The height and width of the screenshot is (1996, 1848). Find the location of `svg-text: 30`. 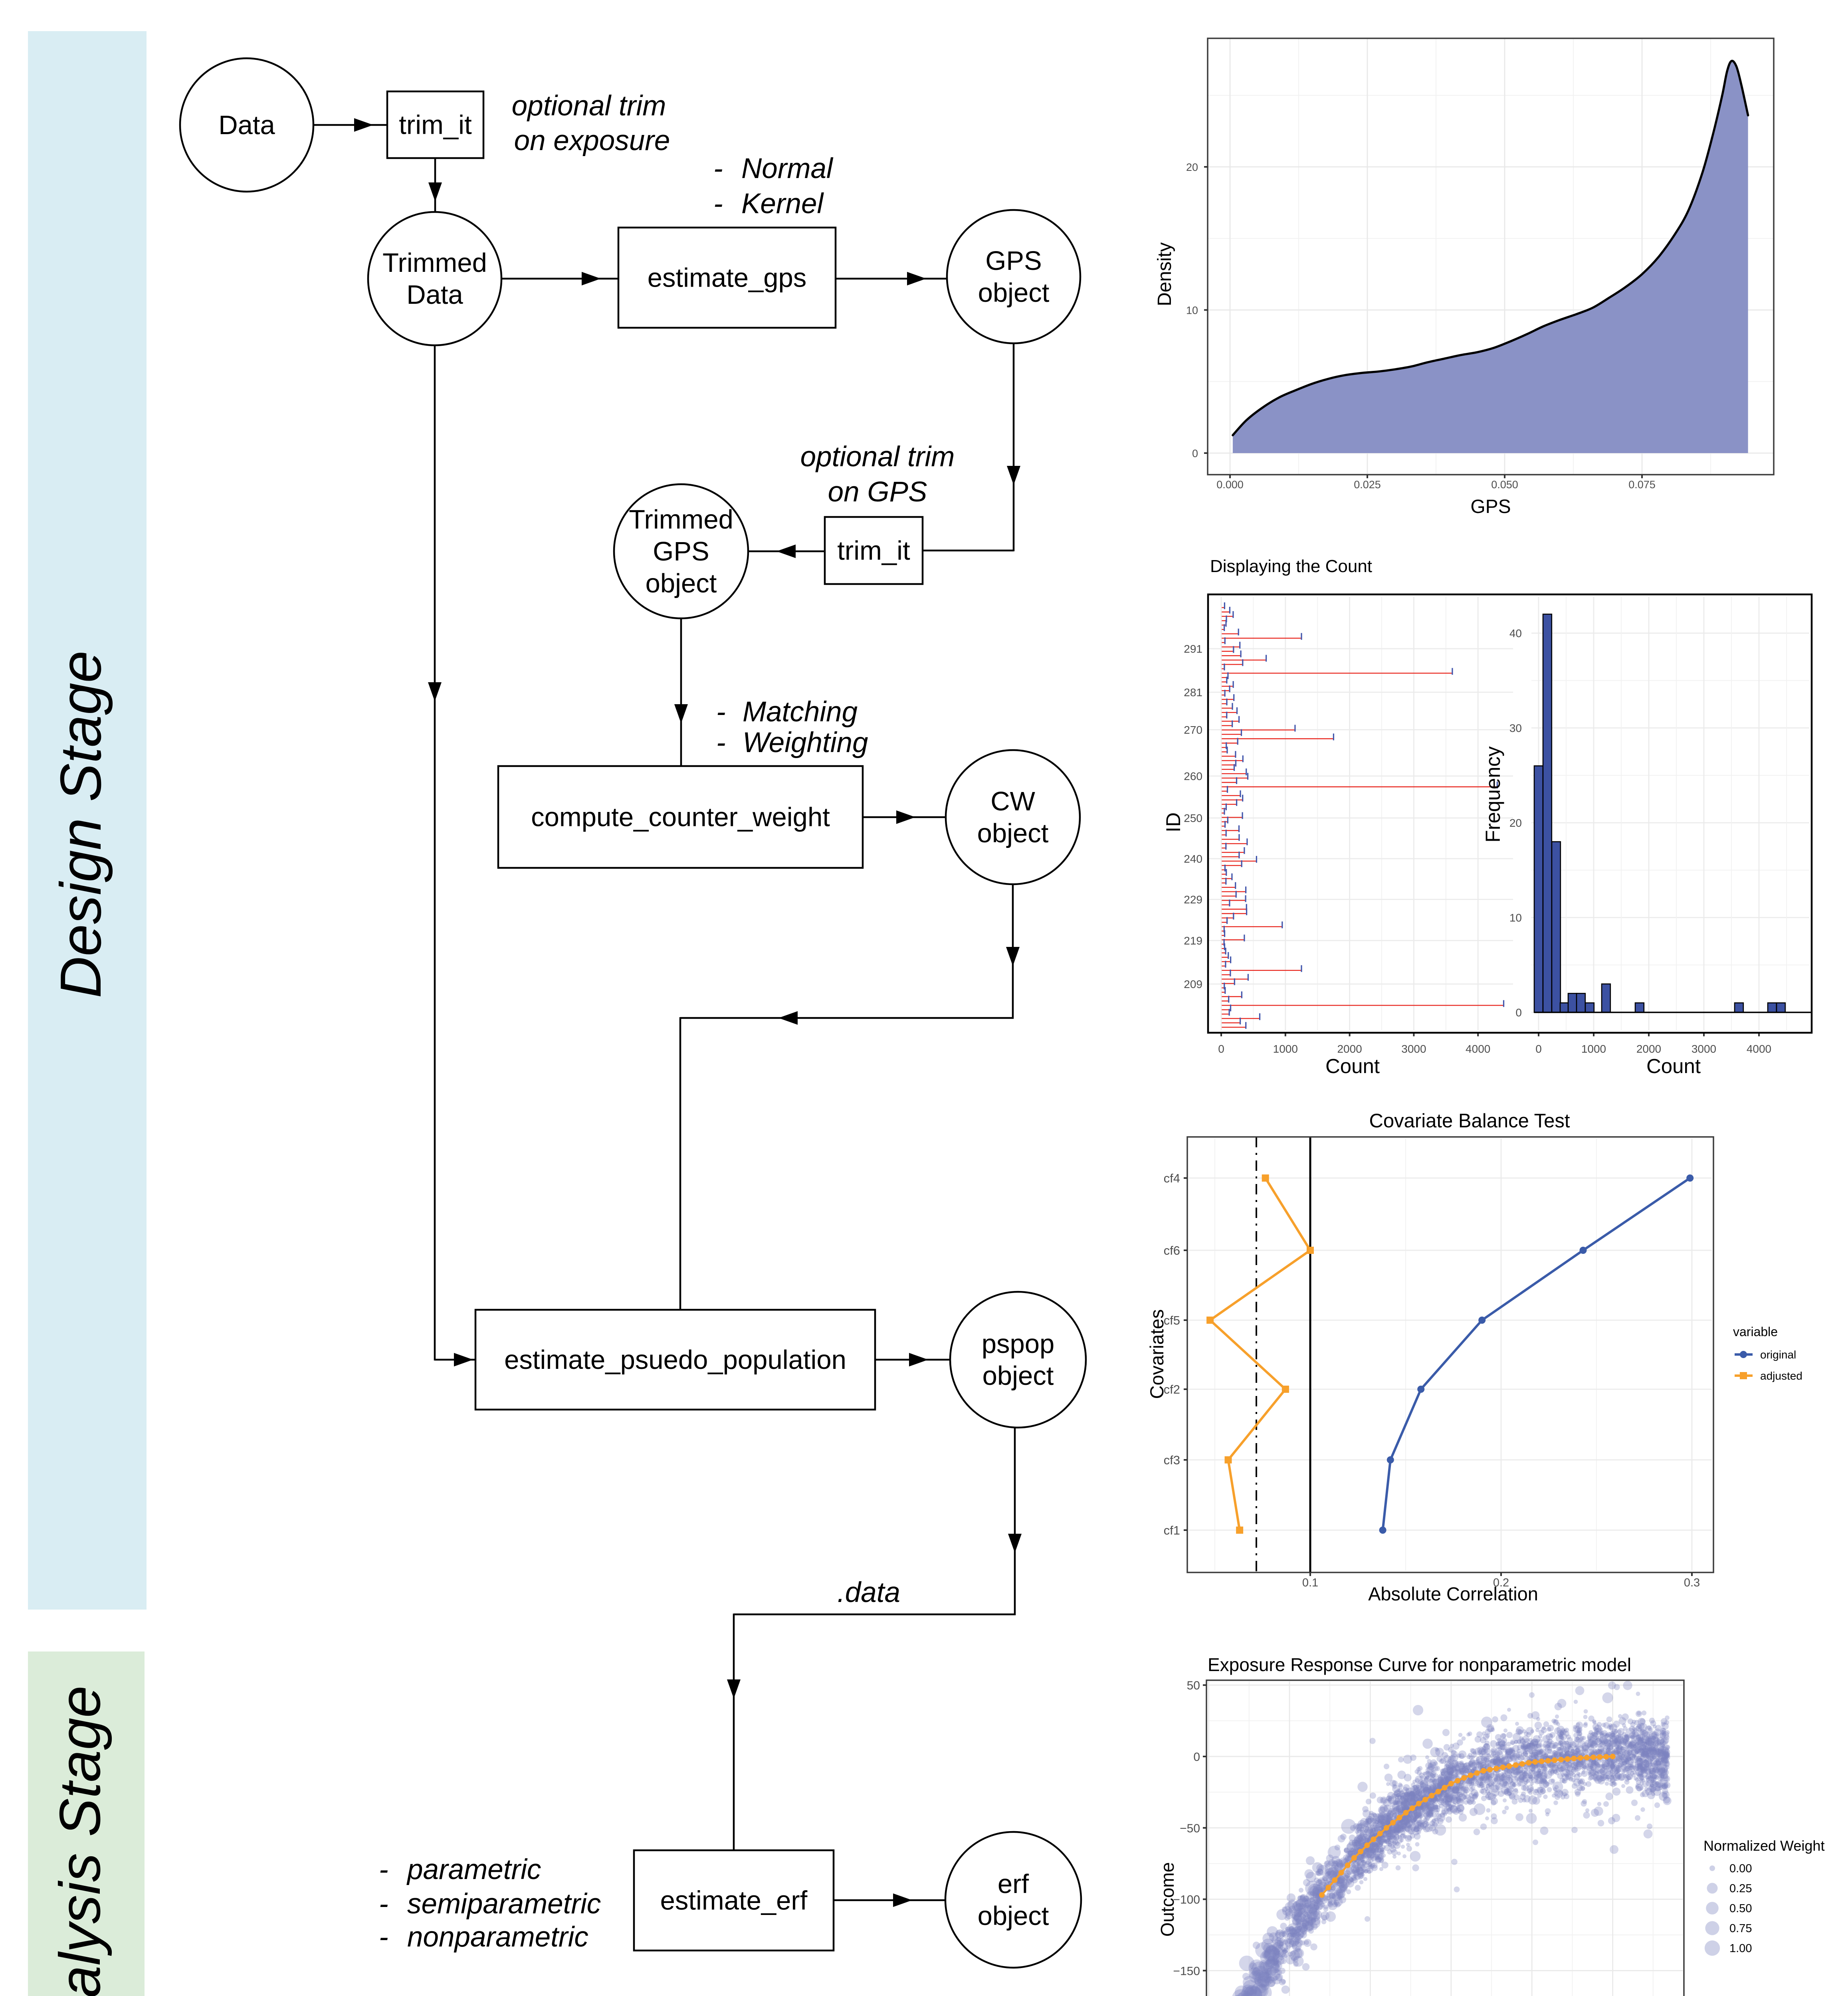

svg-text: 30 is located at coordinates (1515, 728).